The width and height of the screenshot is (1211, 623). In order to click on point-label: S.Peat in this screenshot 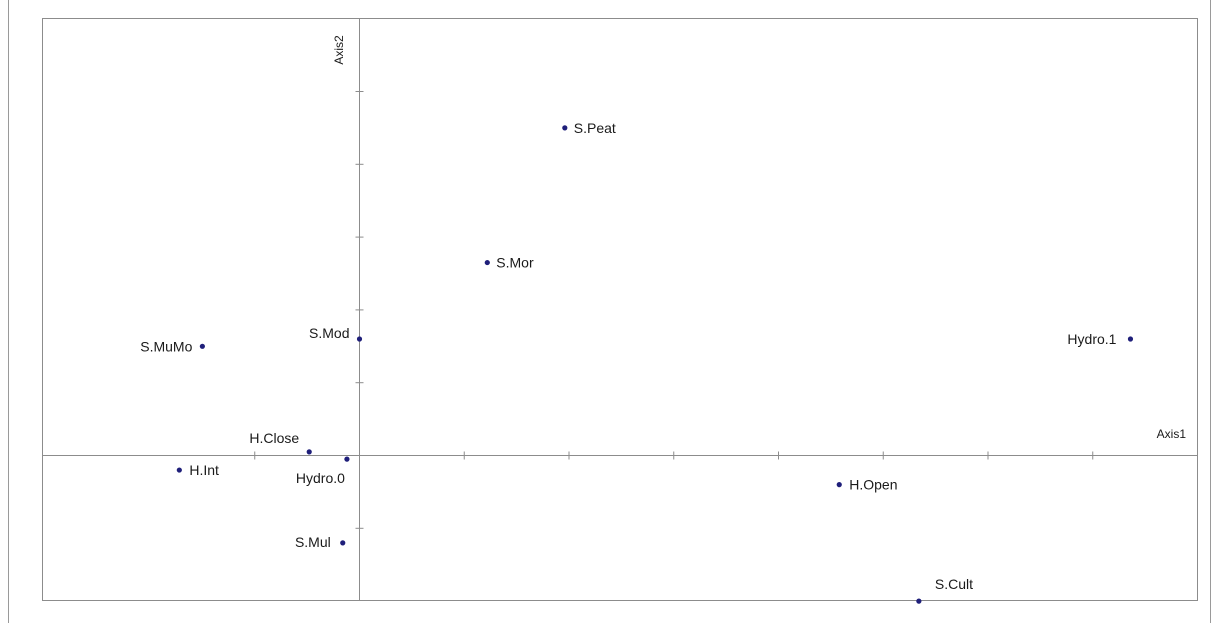, I will do `click(595, 128)`.